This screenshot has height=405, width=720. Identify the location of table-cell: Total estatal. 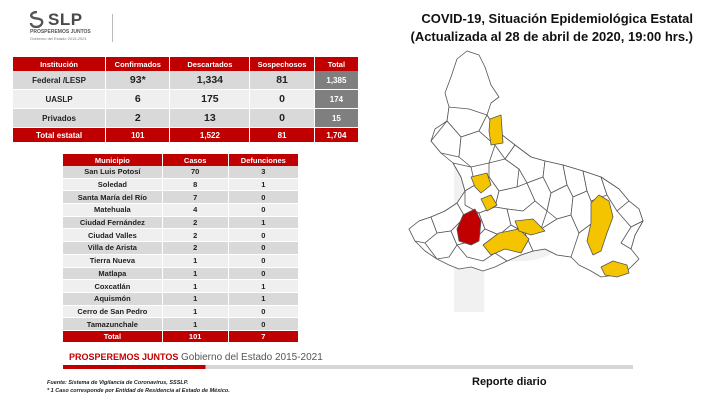
(60, 135).